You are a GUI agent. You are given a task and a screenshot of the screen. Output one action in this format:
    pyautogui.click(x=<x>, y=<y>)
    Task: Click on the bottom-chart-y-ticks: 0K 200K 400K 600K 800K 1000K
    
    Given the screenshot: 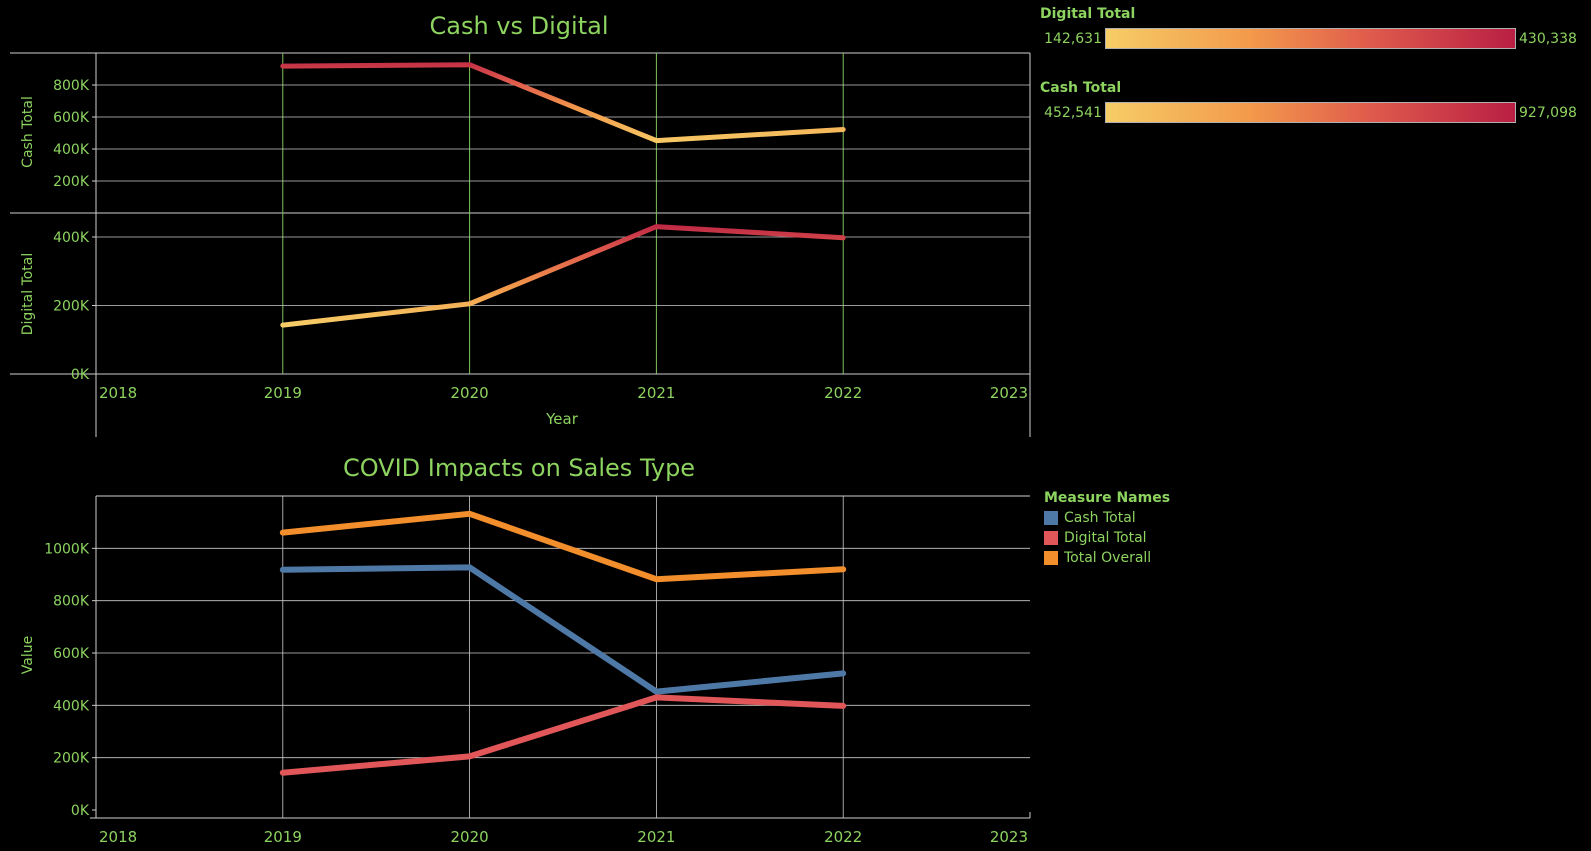 What is the action you would take?
    pyautogui.click(x=67, y=680)
    